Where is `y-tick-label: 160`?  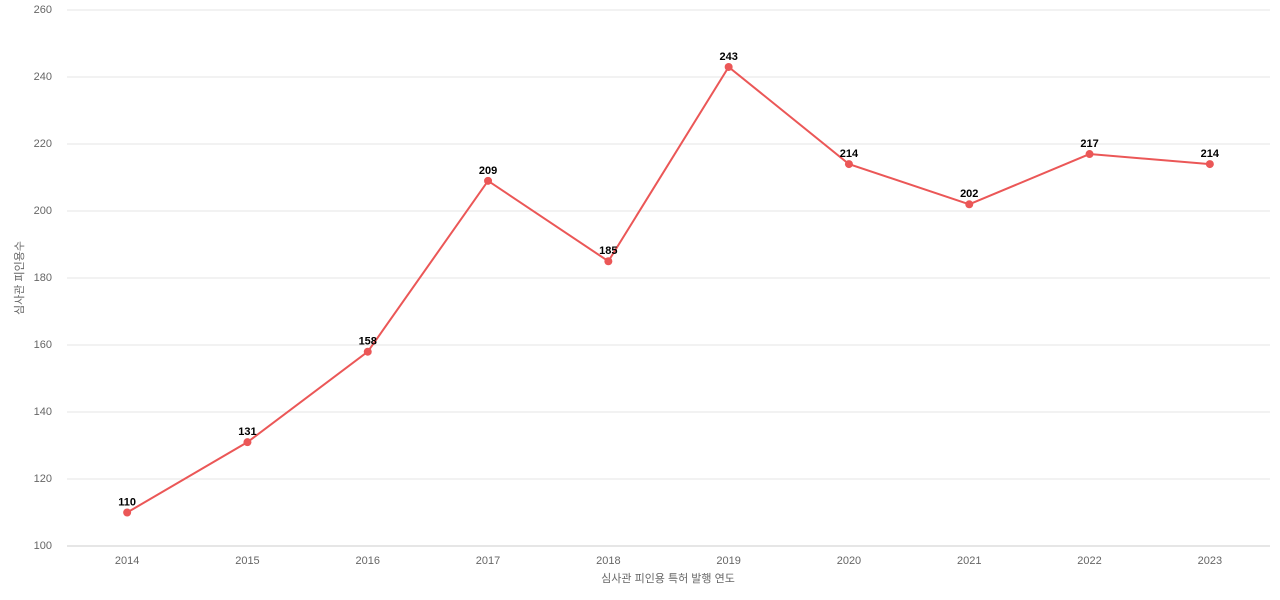 y-tick-label: 160 is located at coordinates (43, 345).